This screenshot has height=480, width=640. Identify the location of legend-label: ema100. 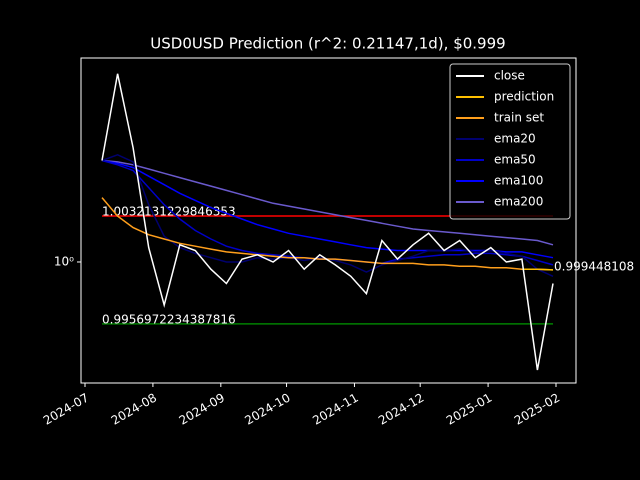
(518, 181).